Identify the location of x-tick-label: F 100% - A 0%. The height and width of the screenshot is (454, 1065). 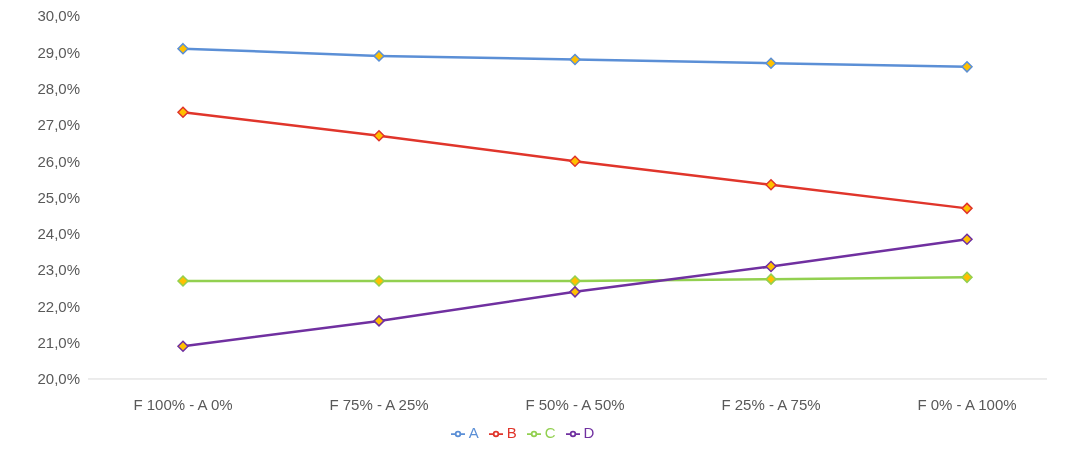
(183, 404).